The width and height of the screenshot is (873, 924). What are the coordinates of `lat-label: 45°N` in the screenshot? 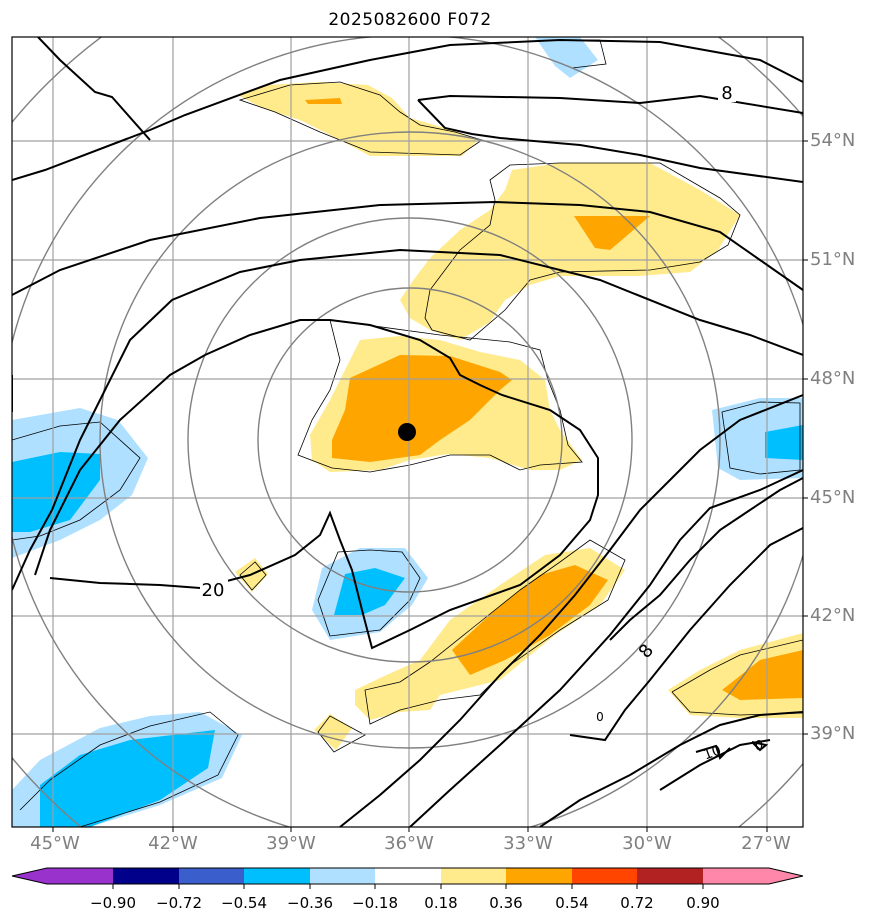 It's located at (833, 497).